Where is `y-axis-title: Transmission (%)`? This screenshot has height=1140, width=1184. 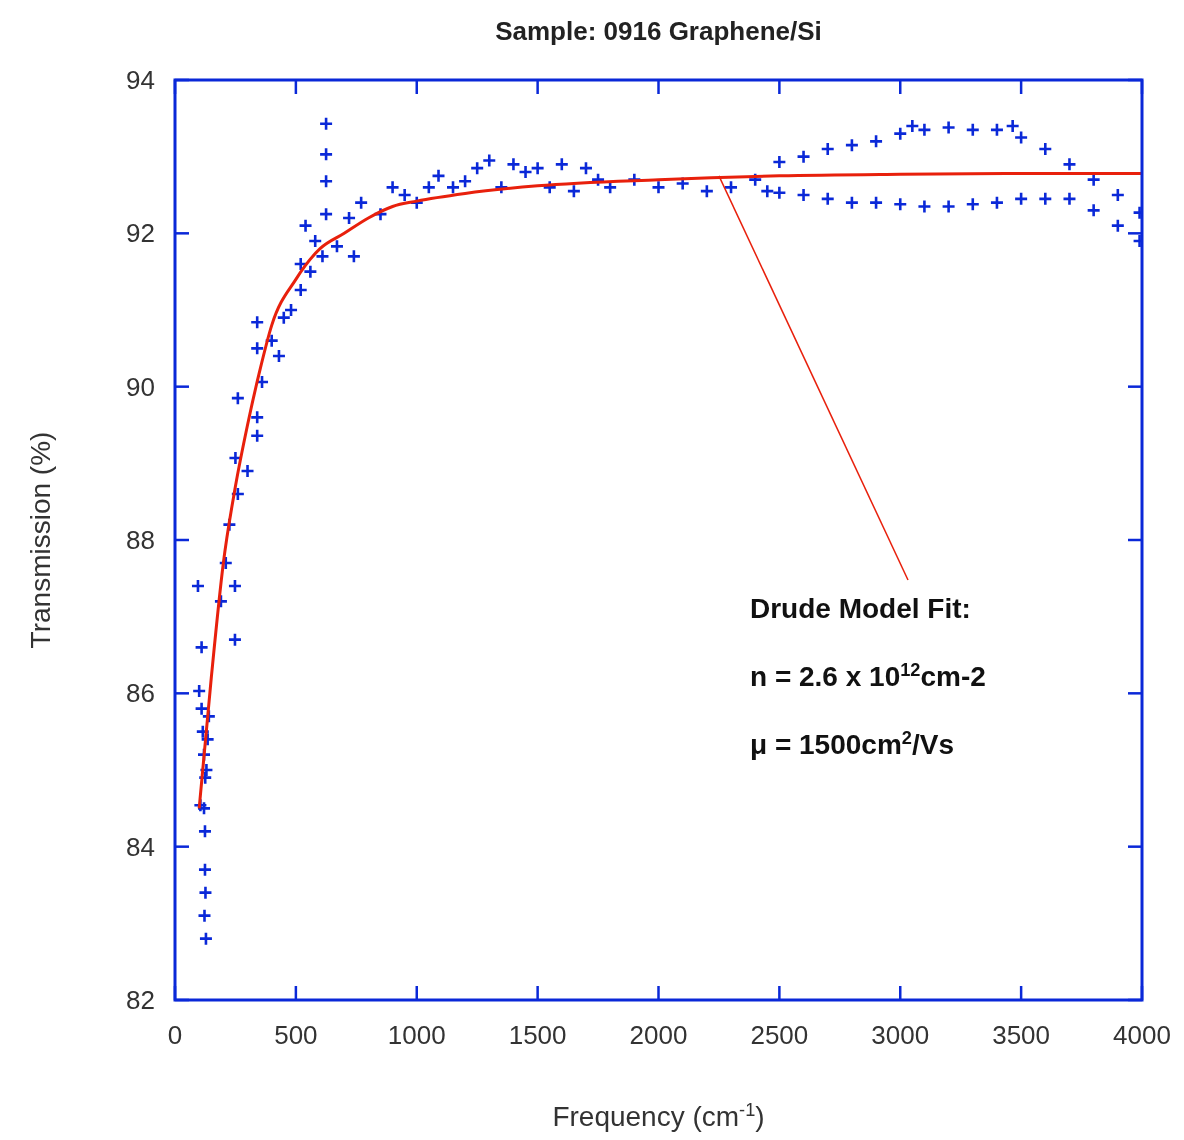 y-axis-title: Transmission (%) is located at coordinates (40, 540).